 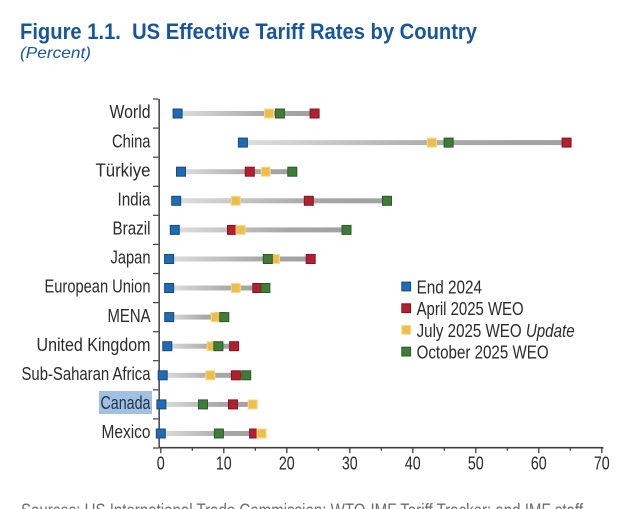 What do you see at coordinates (161, 462) in the screenshot?
I see `svg-text: 0` at bounding box center [161, 462].